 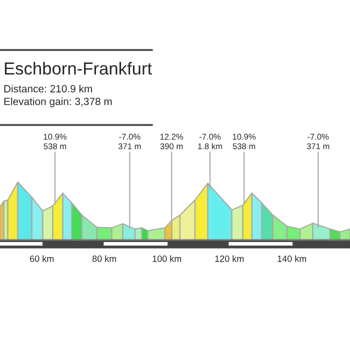 What do you see at coordinates (104, 258) in the screenshot?
I see `x-tick-label: 80 km` at bounding box center [104, 258].